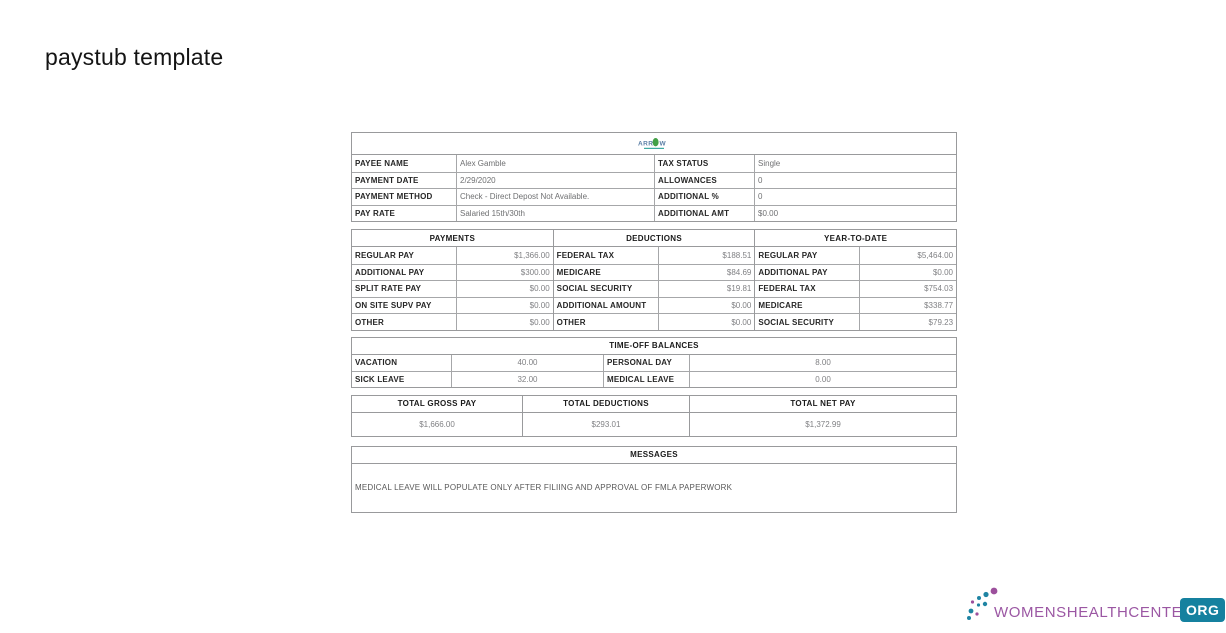  Describe the element at coordinates (437, 416) in the screenshot. I see `total-gross-pay-column: TOTAL GROSS PAY $1,666.00` at that location.